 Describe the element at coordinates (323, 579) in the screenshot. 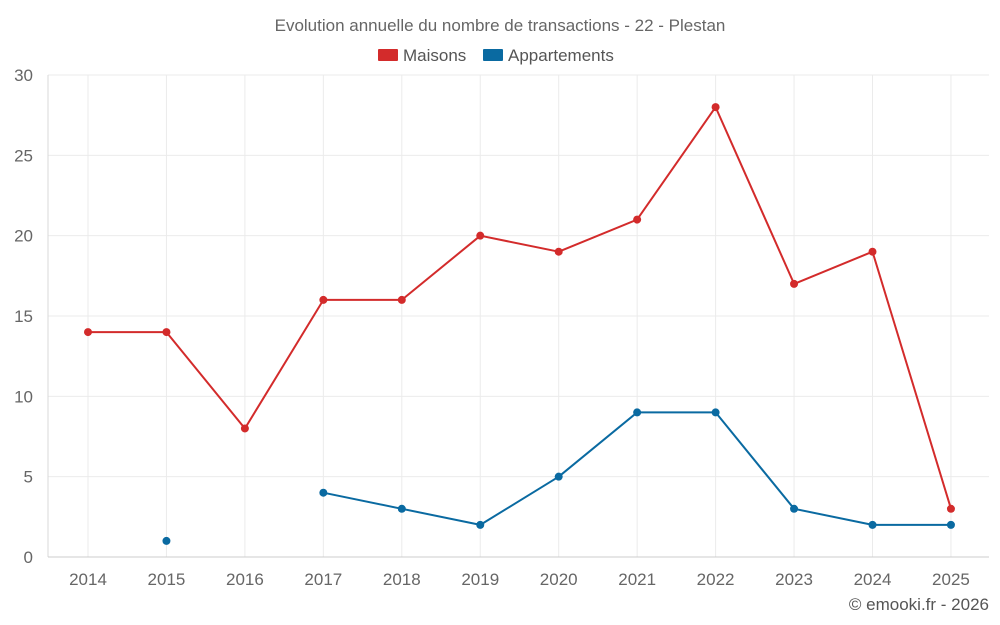

I see `x-tick-label: 2017` at that location.